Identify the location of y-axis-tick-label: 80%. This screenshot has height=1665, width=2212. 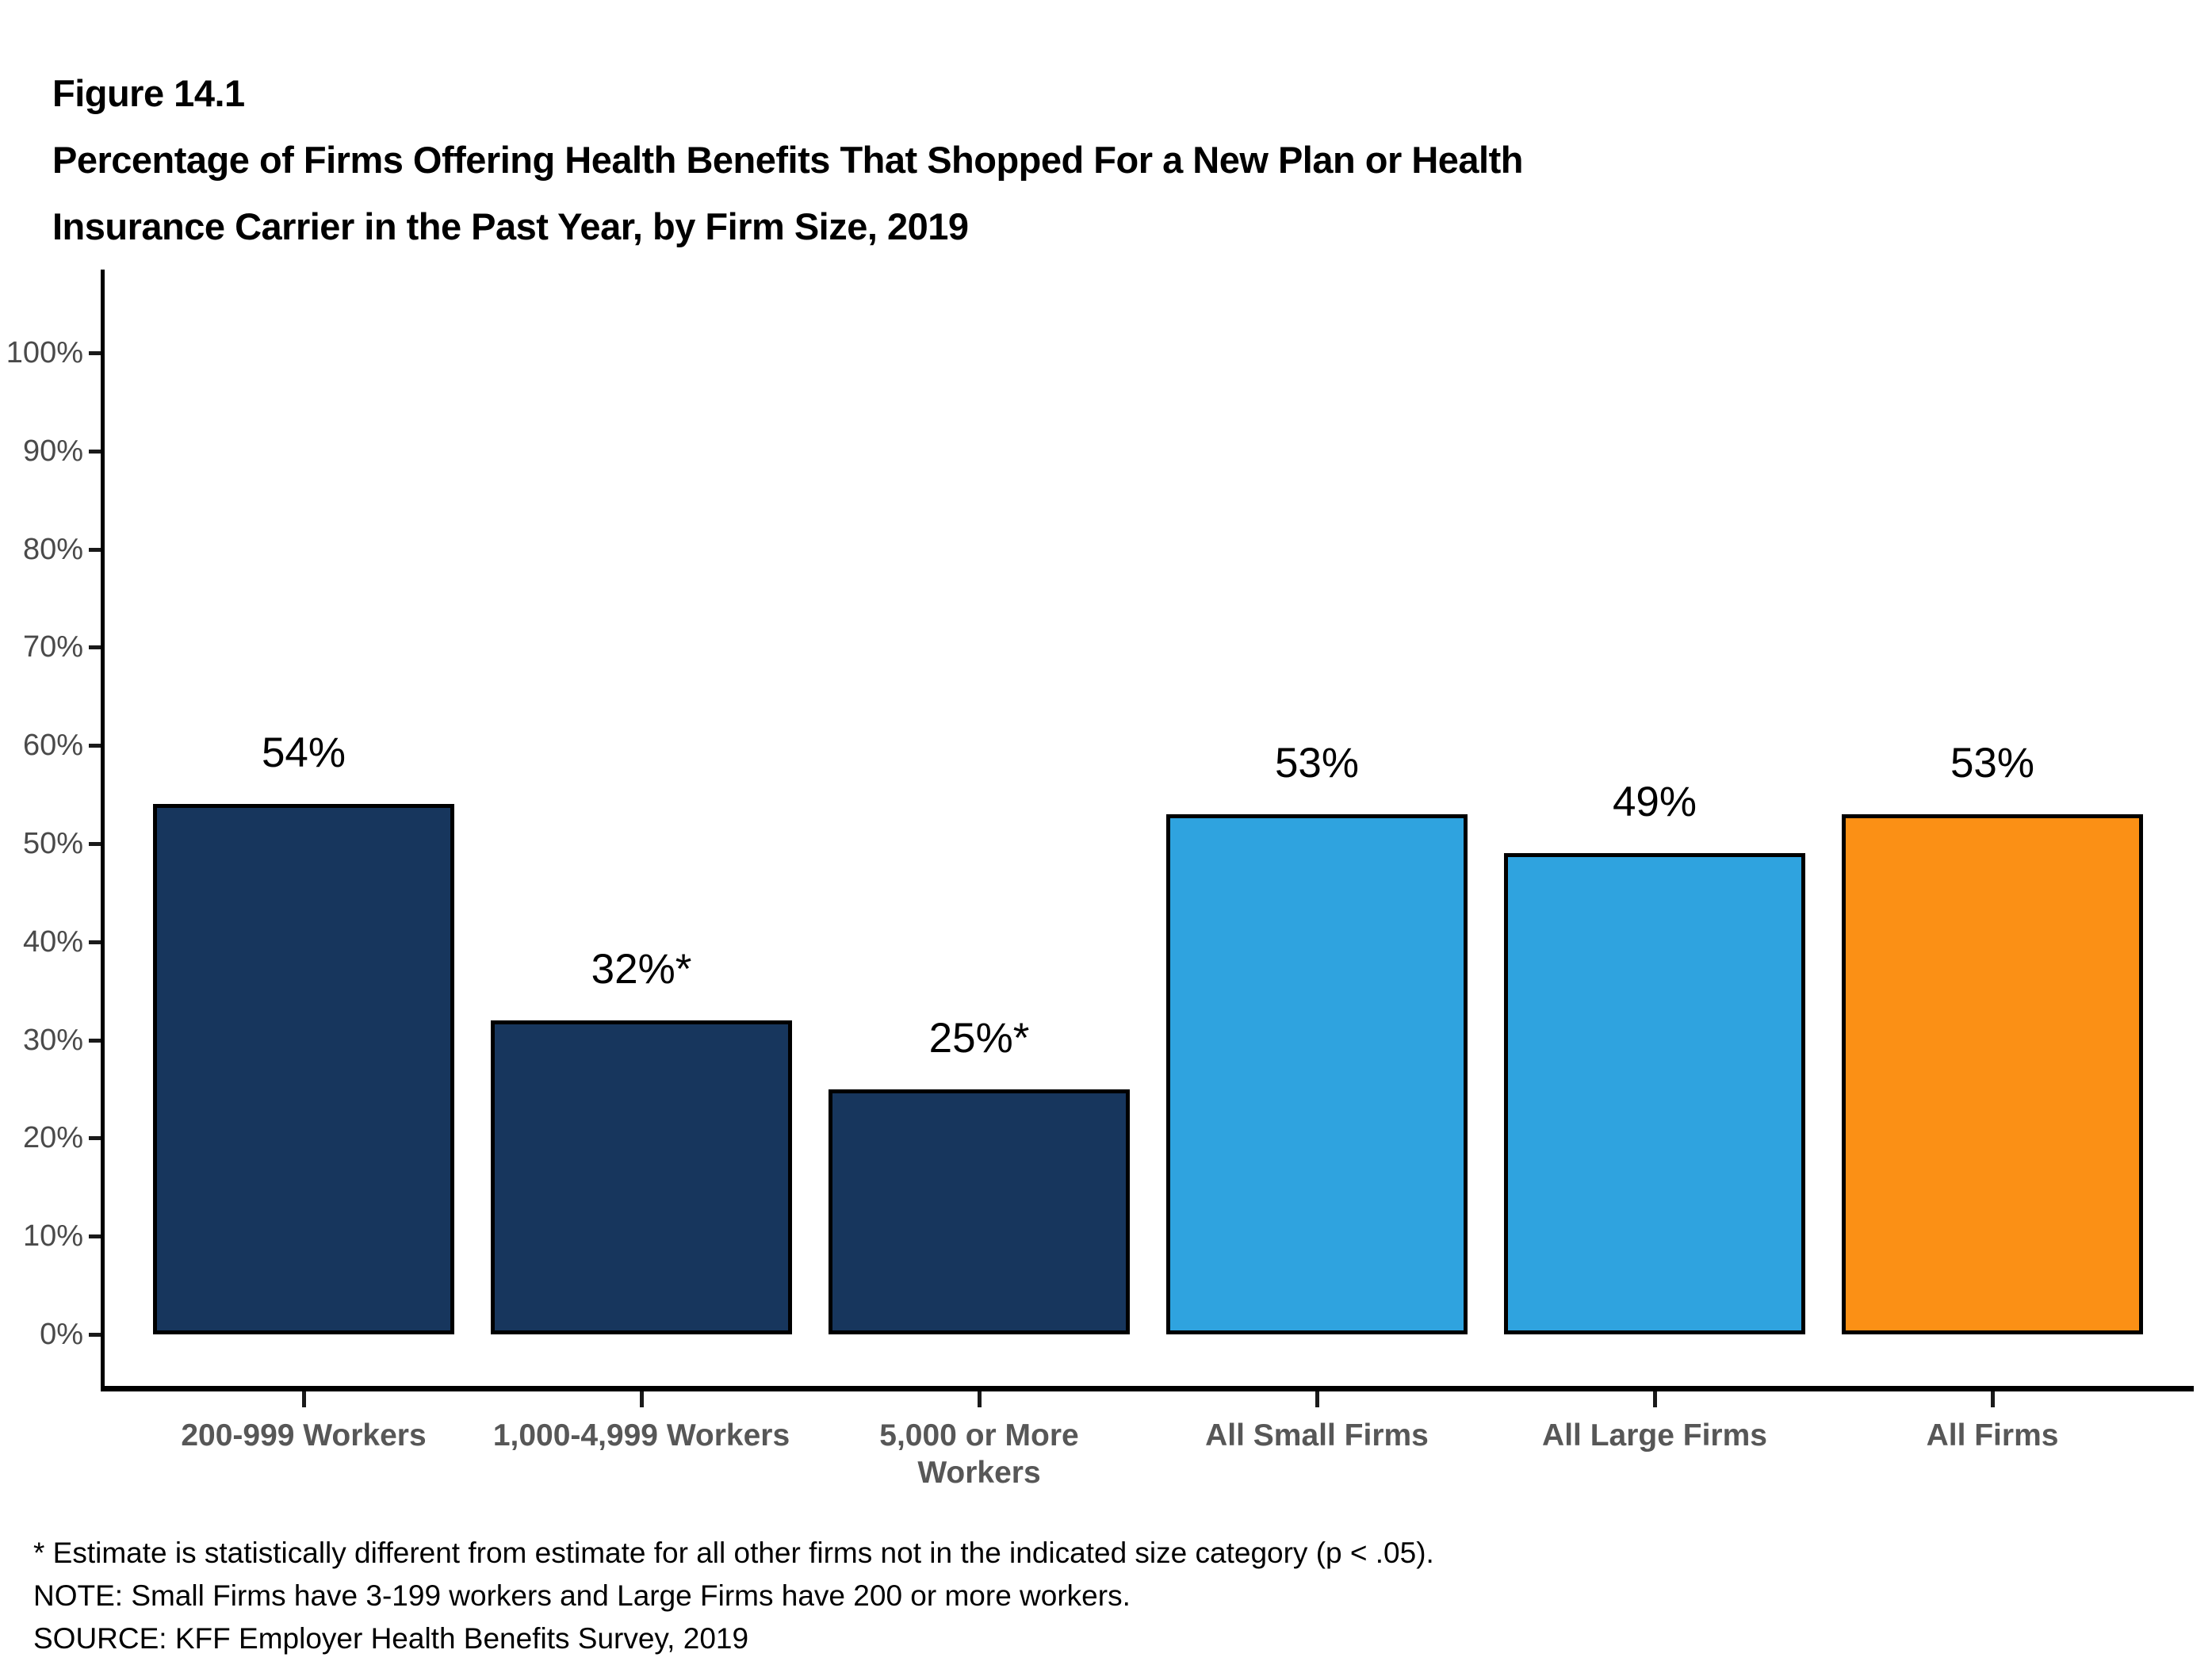
(52, 549).